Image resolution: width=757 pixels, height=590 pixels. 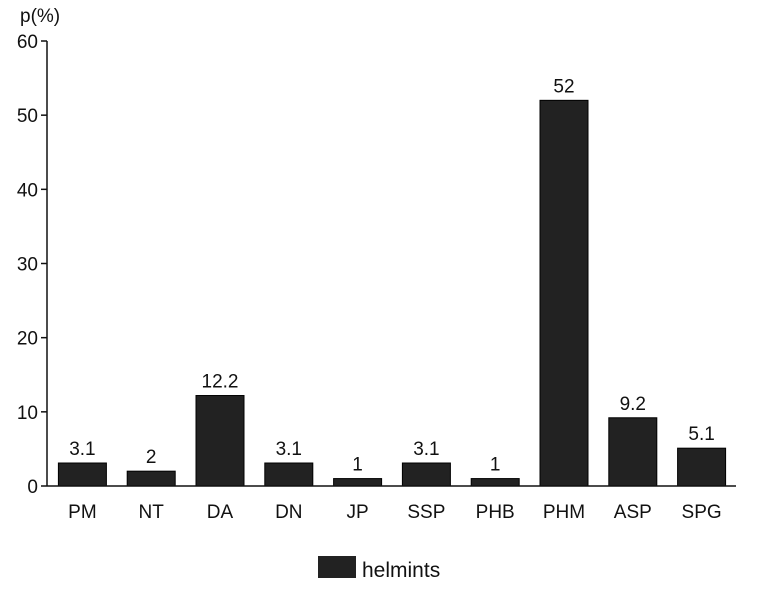 What do you see at coordinates (220, 382) in the screenshot?
I see `data-label-da: 12.2` at bounding box center [220, 382].